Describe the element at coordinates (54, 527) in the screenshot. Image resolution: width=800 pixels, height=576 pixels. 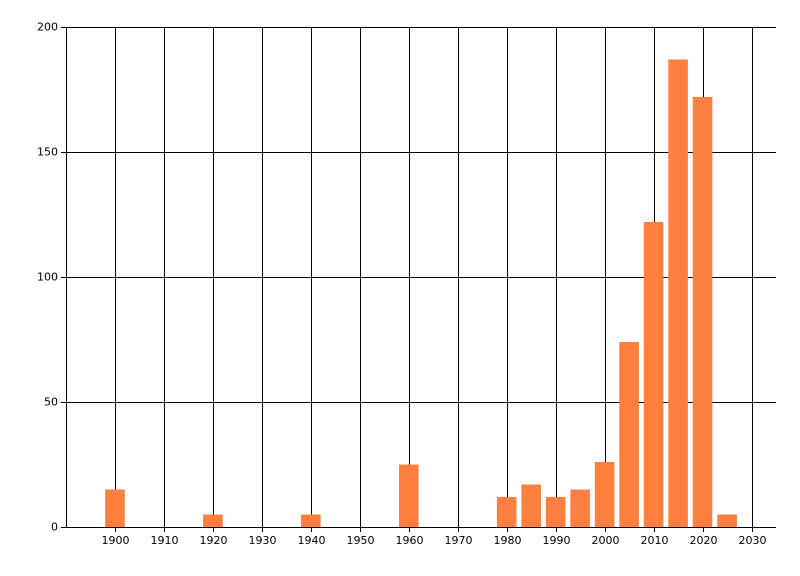
I see `y-tick-label: 0` at that location.